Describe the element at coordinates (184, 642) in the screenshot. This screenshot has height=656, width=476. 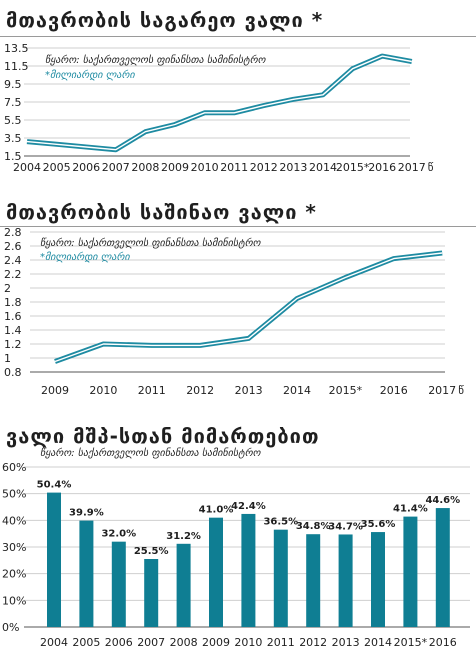
I see `chart-3-x-tick: 2008` at that location.